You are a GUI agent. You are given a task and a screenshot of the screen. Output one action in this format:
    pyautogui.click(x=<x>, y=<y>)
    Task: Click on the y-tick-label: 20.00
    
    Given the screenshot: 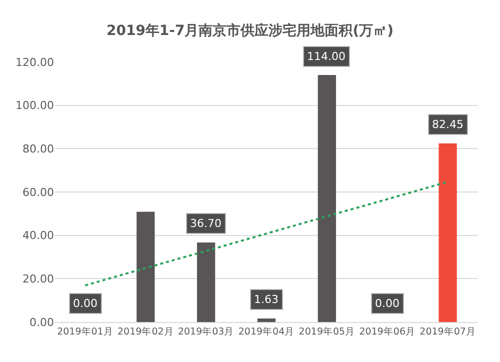 What is the action you would take?
    pyautogui.click(x=38, y=279)
    